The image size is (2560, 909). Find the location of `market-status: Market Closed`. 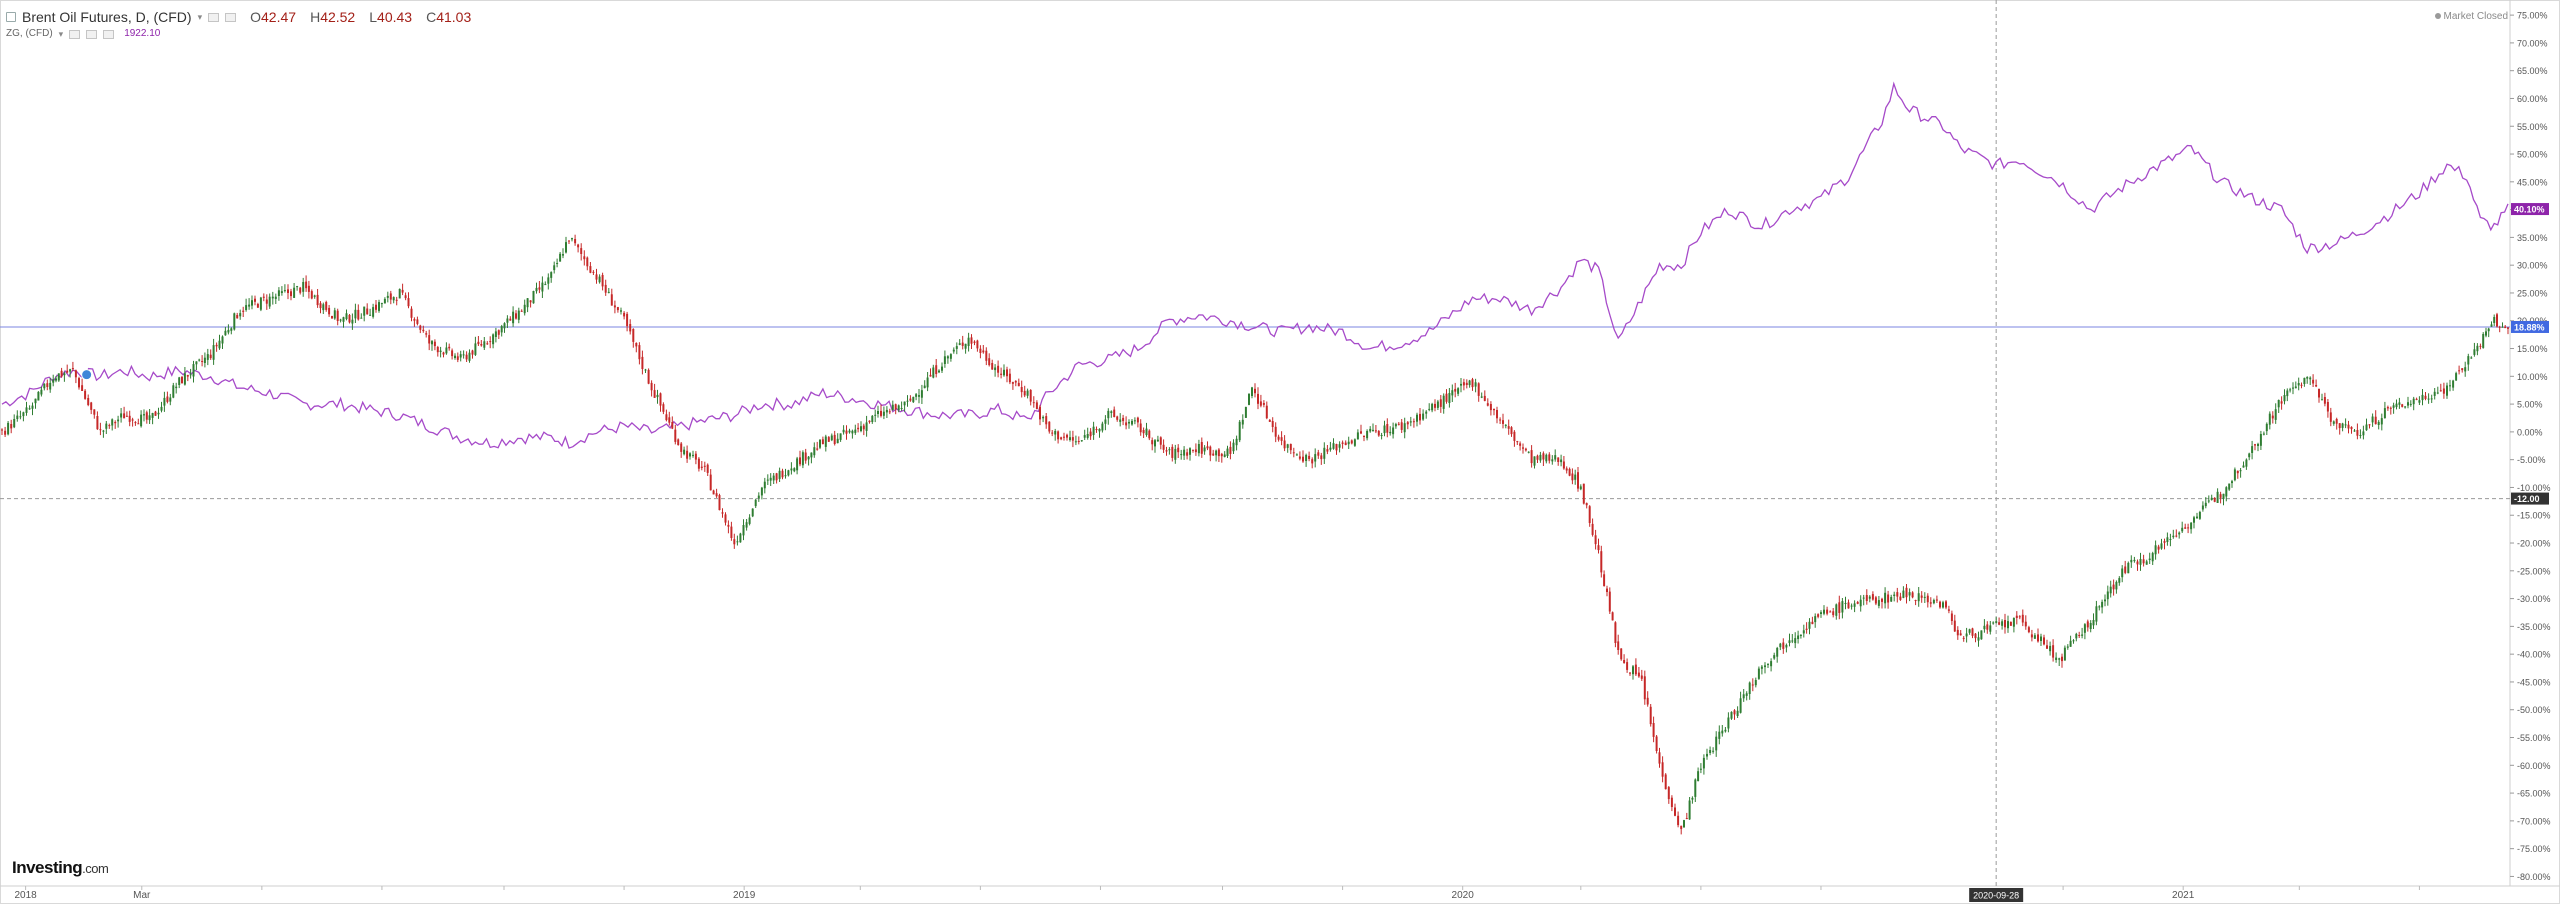

market-status: Market Closed is located at coordinates (2471, 16).